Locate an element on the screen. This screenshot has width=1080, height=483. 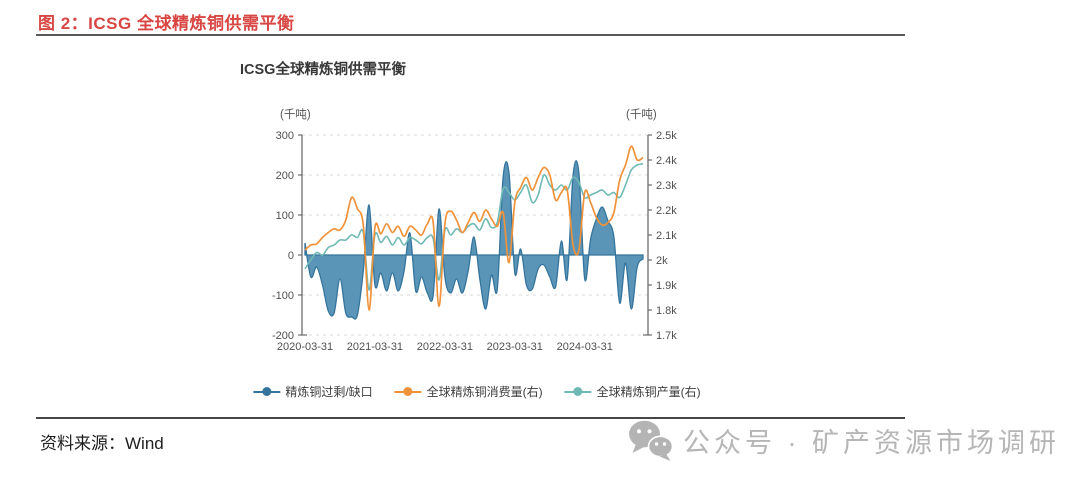
svg-text: 1.8k is located at coordinates (666, 311).